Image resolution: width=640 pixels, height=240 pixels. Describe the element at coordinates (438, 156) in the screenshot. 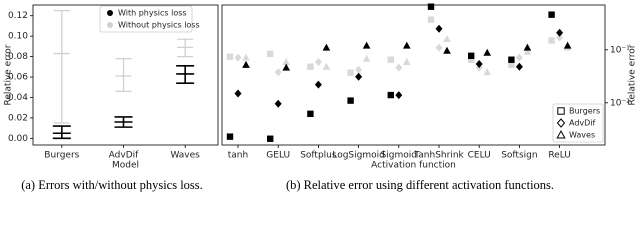

I see `x-tick-label: TanhShrink` at that location.